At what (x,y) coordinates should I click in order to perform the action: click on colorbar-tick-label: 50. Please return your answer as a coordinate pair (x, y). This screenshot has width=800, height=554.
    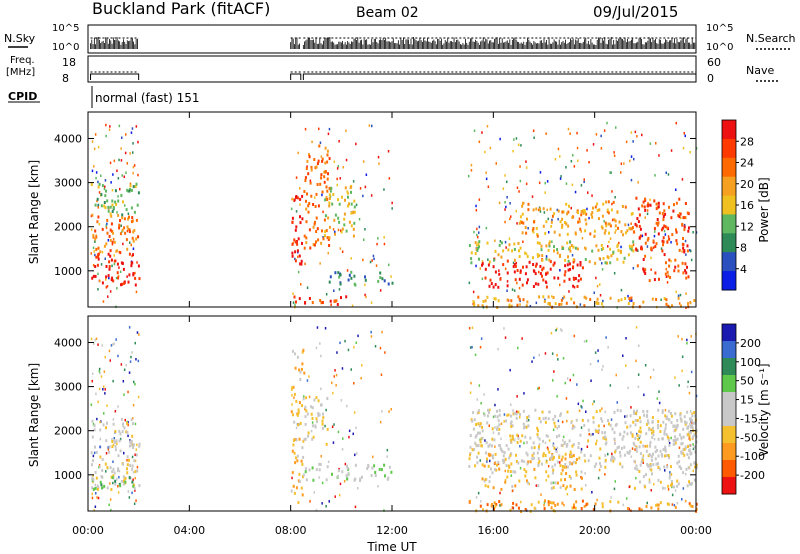
    Looking at the image, I should click on (747, 381).